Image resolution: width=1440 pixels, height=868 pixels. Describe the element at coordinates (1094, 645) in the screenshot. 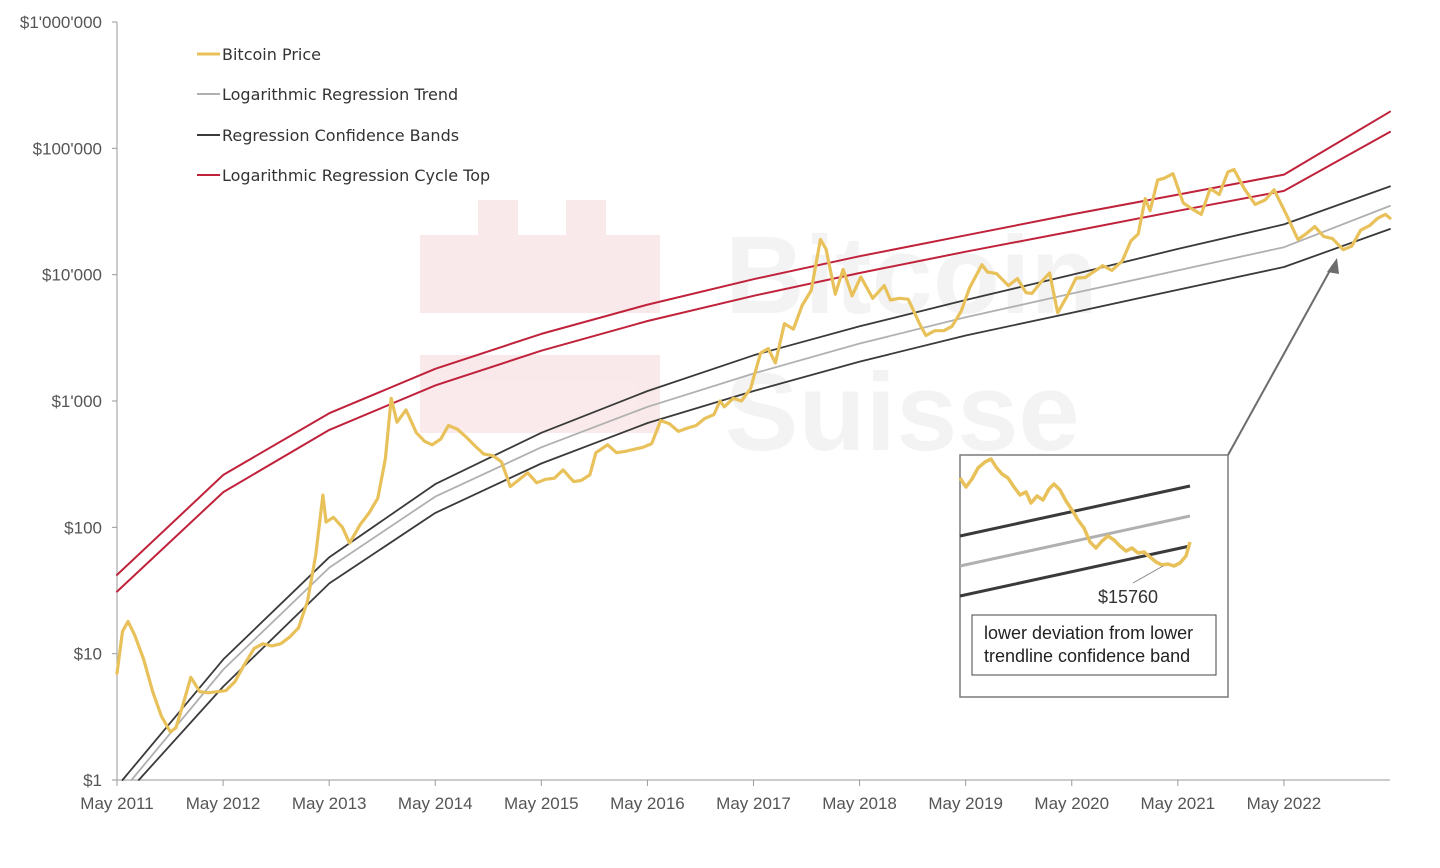

I see `inset-note-box` at that location.